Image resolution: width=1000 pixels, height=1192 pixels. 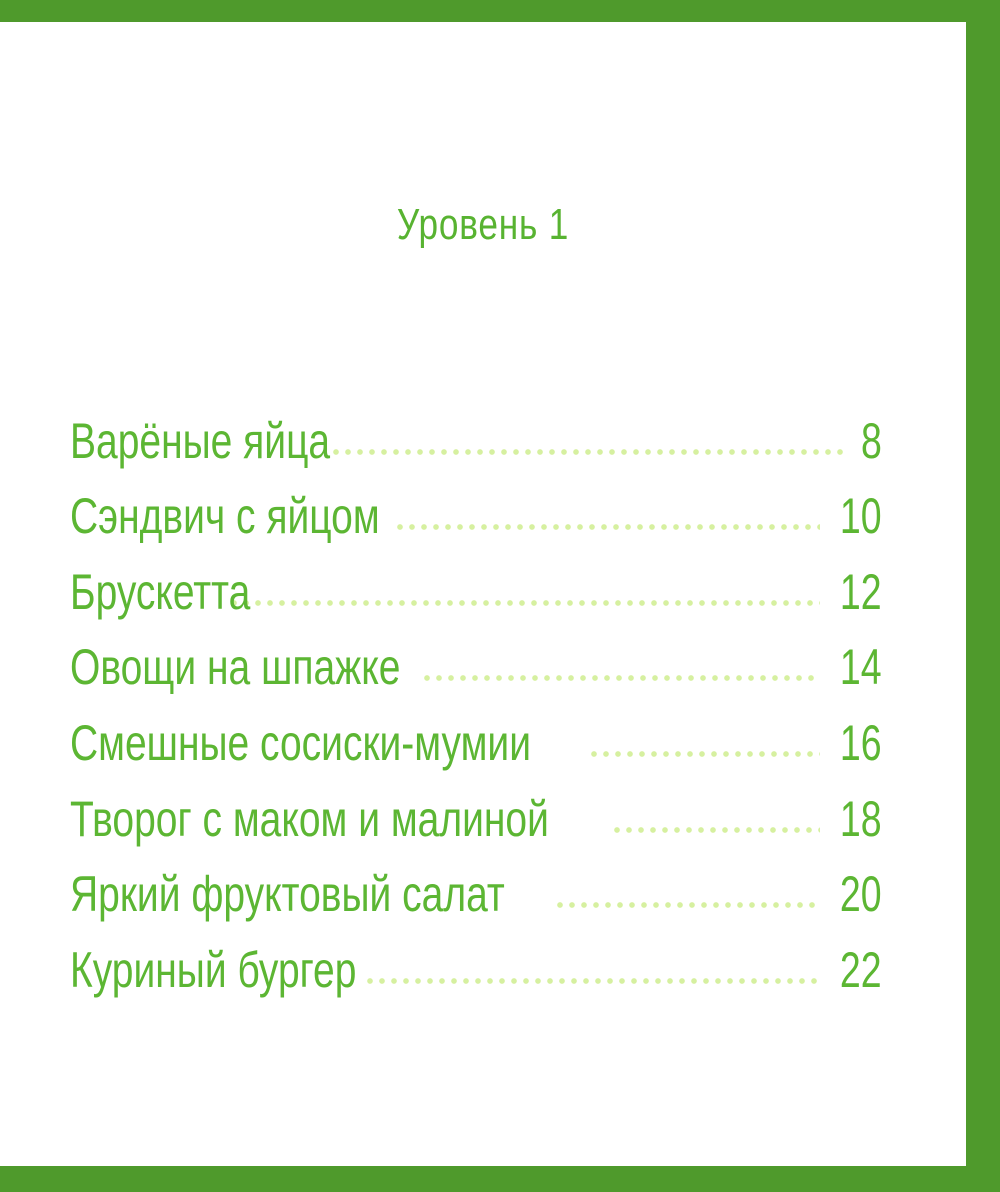 What do you see at coordinates (861, 969) in the screenshot?
I see `toc-entry-page: 22` at bounding box center [861, 969].